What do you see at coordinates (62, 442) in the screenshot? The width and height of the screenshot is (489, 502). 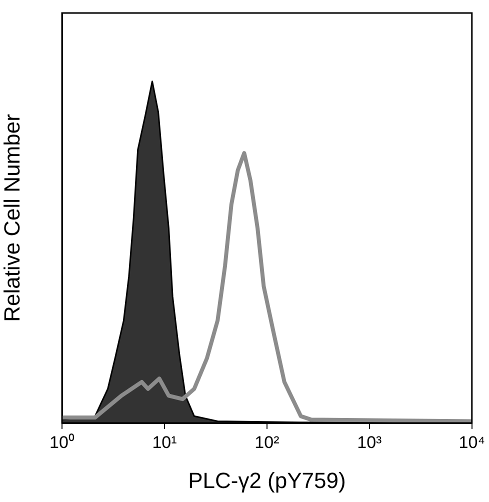 I see `x-tick-label: 10⁰` at bounding box center [62, 442].